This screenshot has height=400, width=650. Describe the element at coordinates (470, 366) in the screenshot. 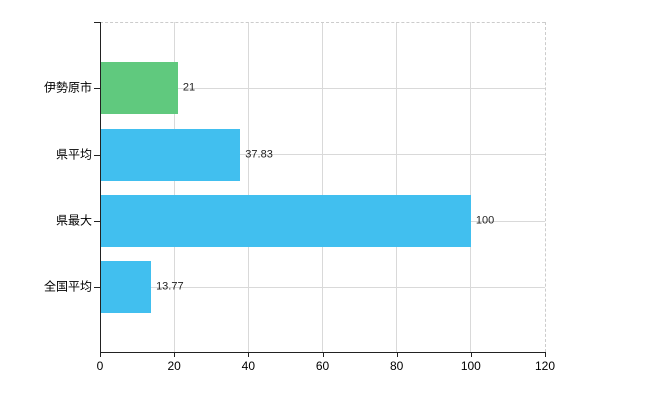

I see `x-tick-label: 100` at that location.